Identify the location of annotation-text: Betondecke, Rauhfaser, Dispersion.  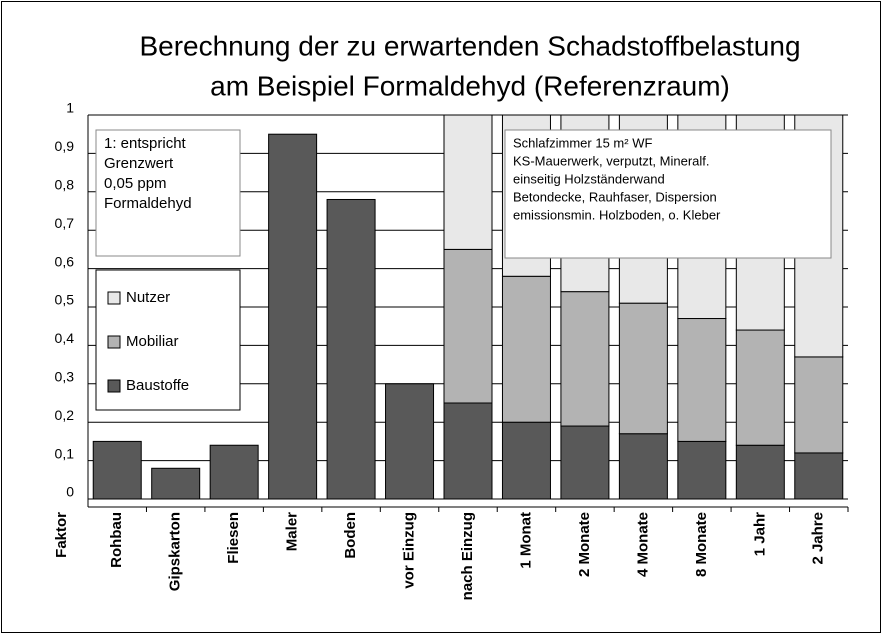
(615, 196).